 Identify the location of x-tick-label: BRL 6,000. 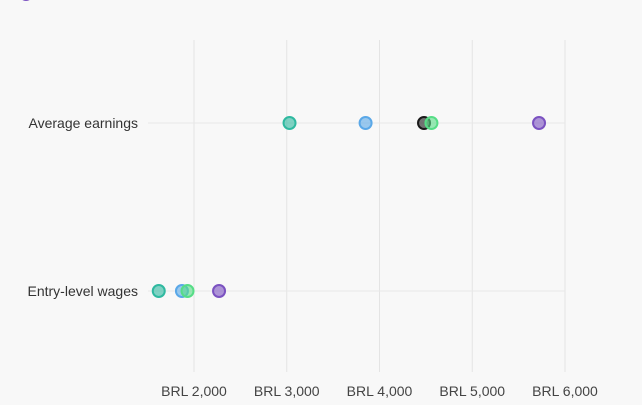
(565, 391).